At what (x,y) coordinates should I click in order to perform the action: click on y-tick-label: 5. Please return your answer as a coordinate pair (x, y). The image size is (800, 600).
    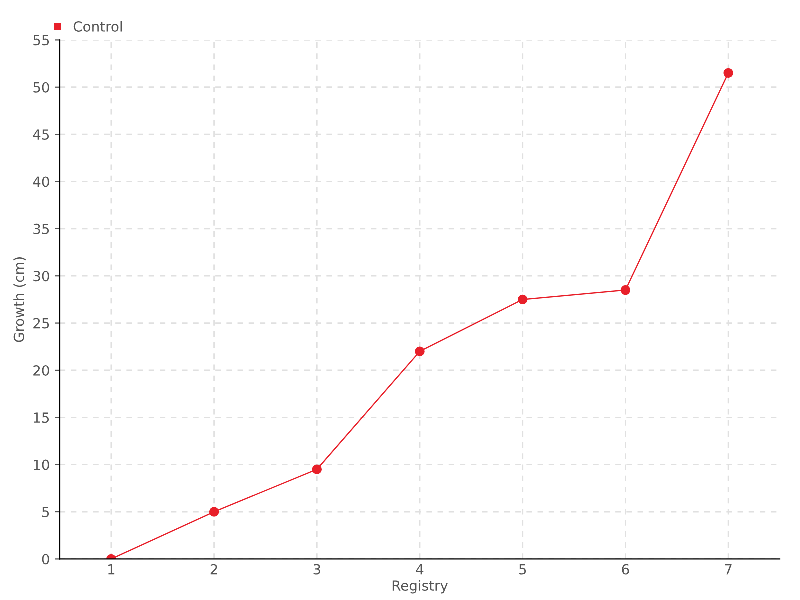
    Looking at the image, I should click on (46, 512).